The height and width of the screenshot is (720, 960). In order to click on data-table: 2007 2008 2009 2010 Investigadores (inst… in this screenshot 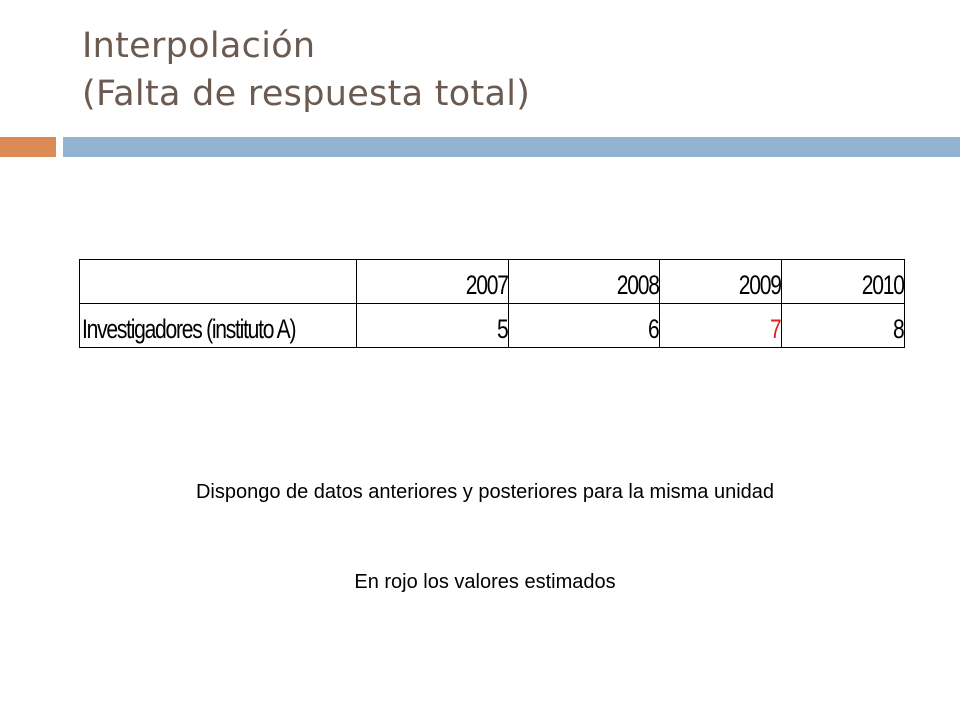, I will do `click(492, 303)`.